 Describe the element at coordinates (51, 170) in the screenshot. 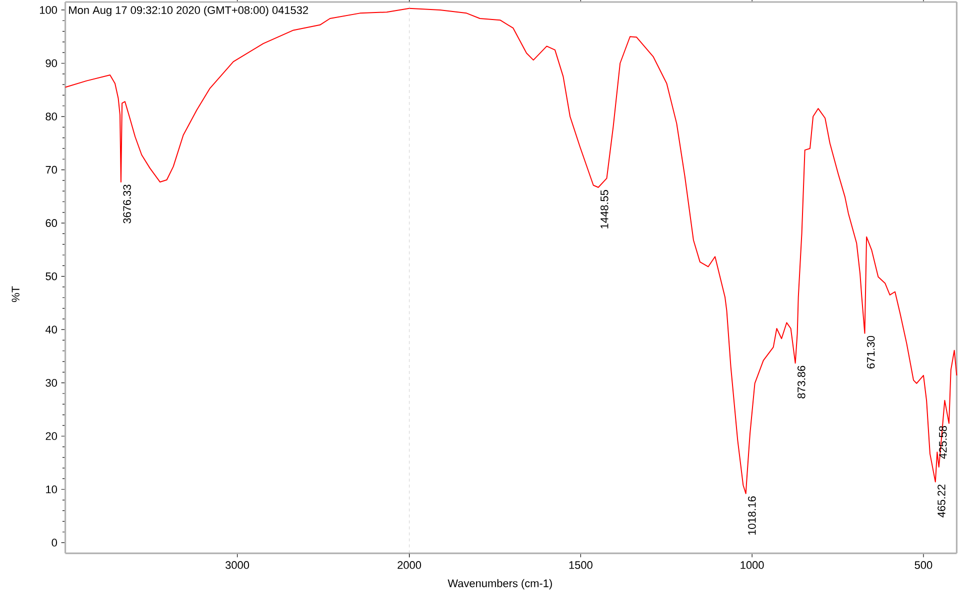

I see `y-tick-label: 70` at that location.